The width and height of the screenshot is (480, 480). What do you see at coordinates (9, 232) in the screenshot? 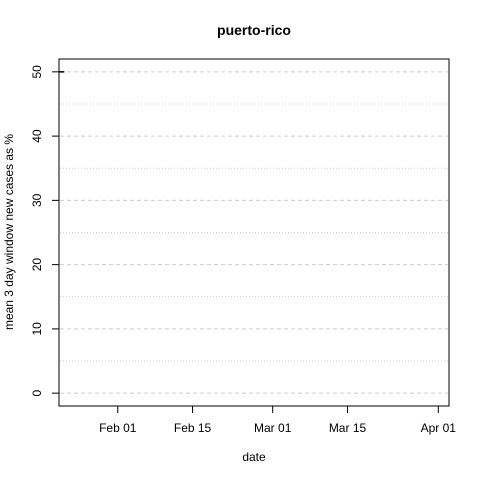
I see `y-axis-label: mean 3 day window new cases as %` at bounding box center [9, 232].